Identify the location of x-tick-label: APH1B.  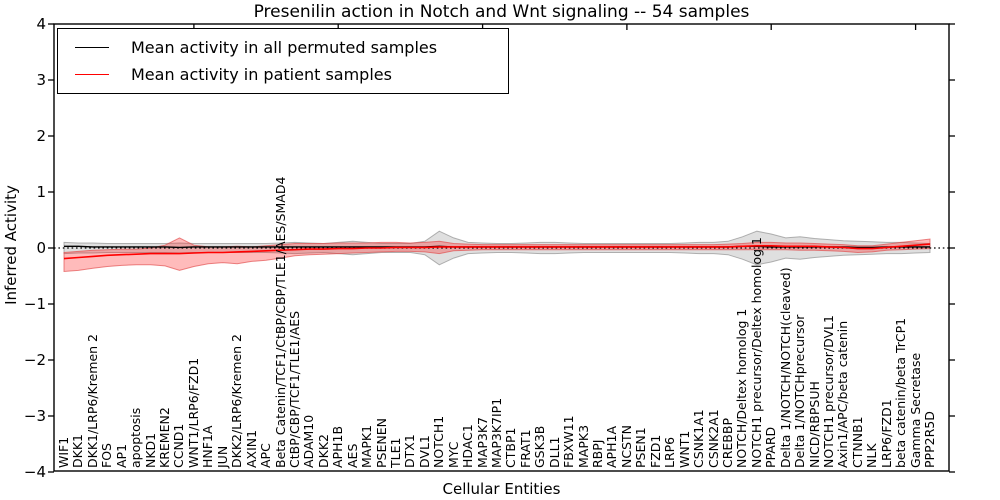
(338, 446).